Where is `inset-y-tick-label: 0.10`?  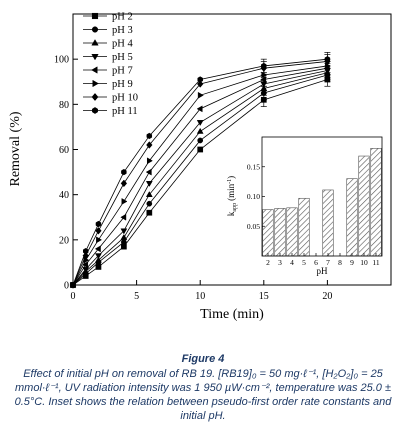
inset-y-tick-label: 0.10 is located at coordinates (253, 196).